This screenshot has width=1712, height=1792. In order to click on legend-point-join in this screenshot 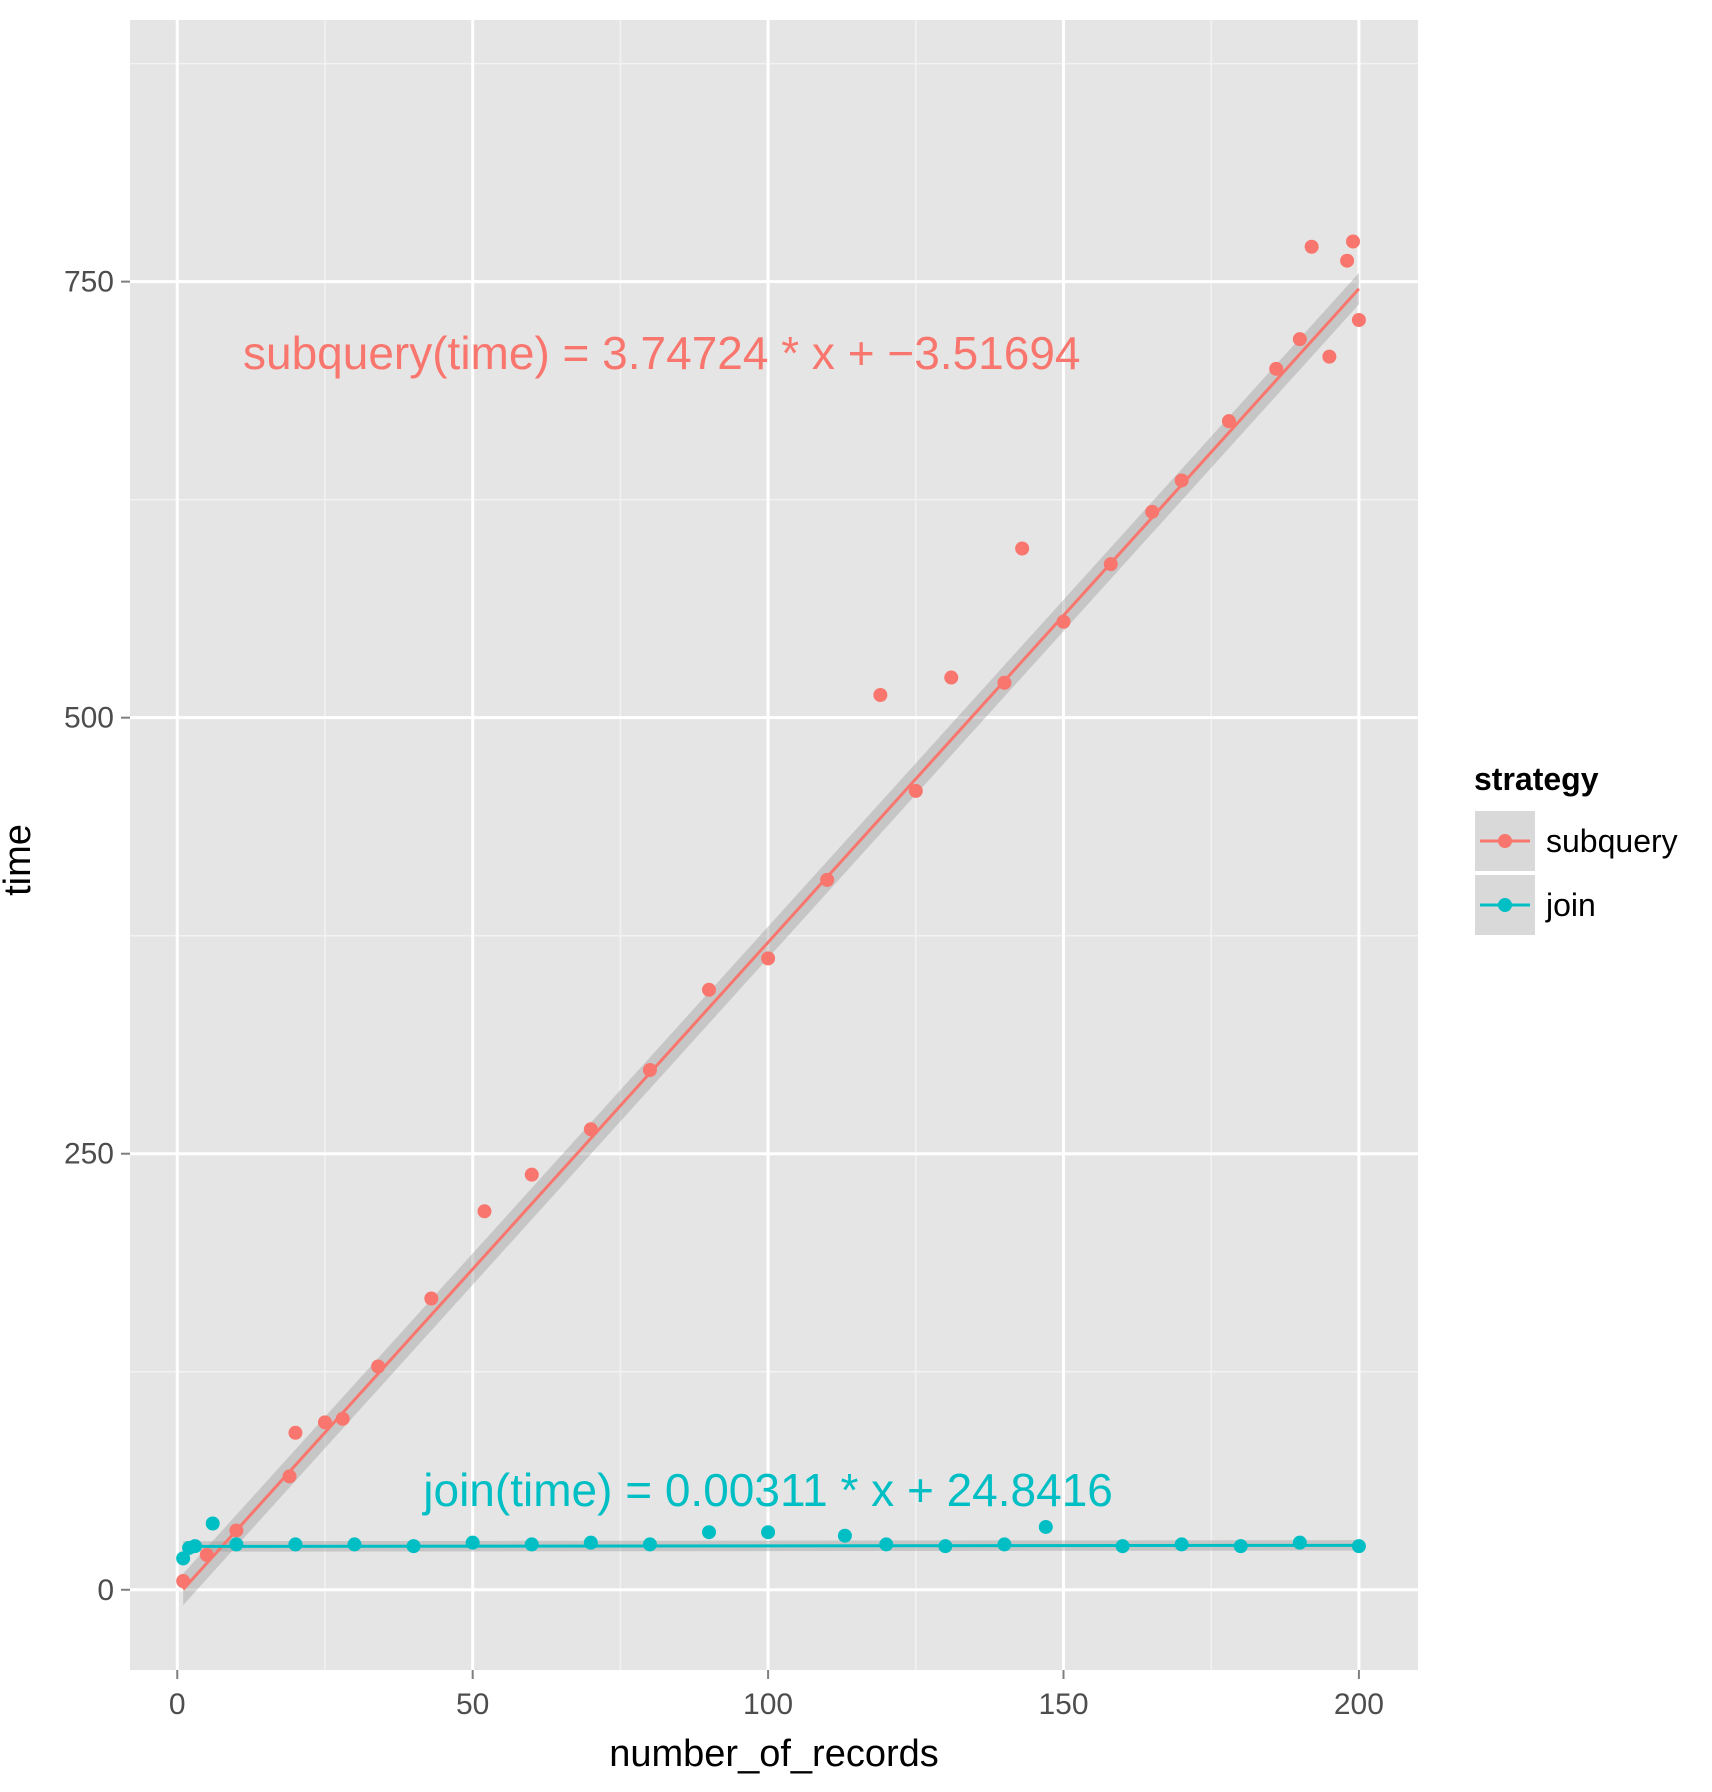, I will do `click(1505, 905)`.